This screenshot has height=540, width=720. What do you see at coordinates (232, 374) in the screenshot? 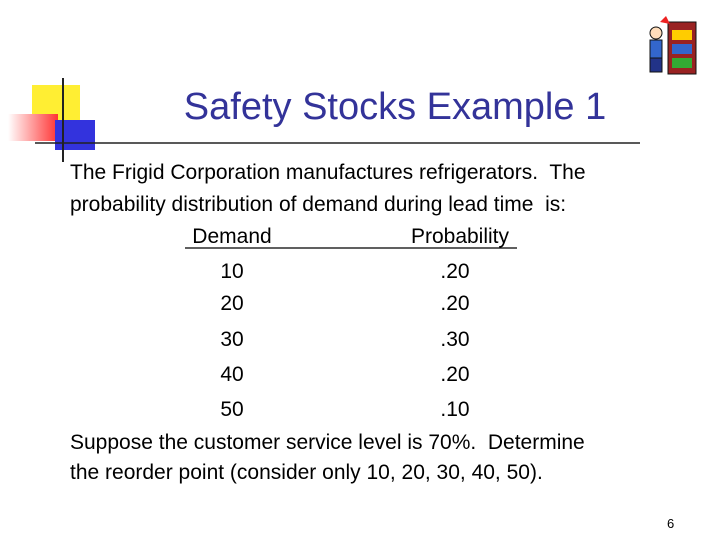
I see `demand-cell: 40` at bounding box center [232, 374].